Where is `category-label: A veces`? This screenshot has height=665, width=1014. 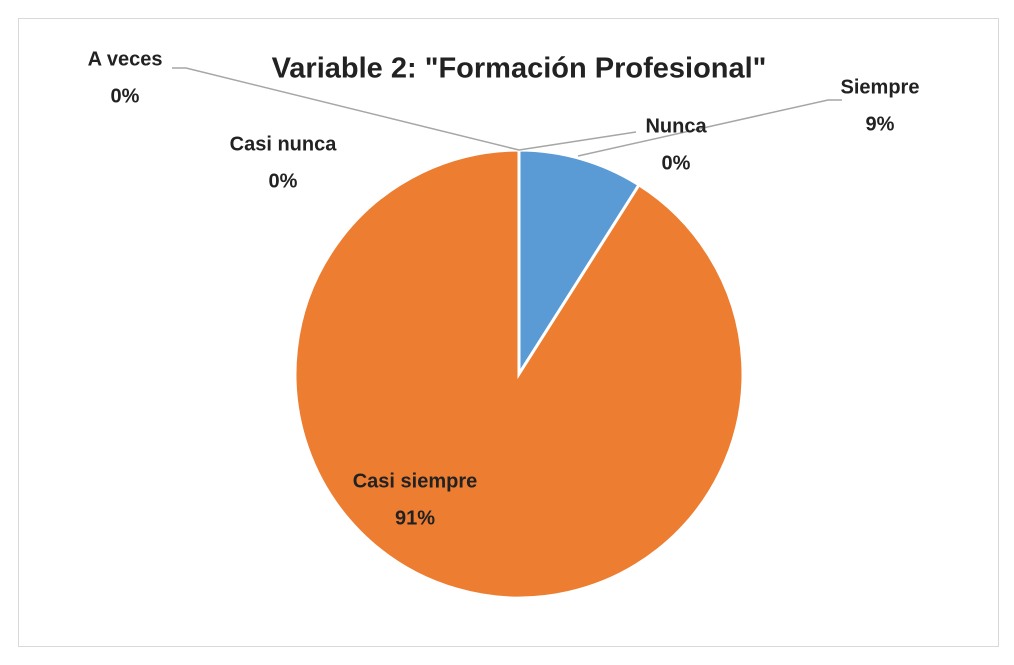 category-label: A veces is located at coordinates (125, 59).